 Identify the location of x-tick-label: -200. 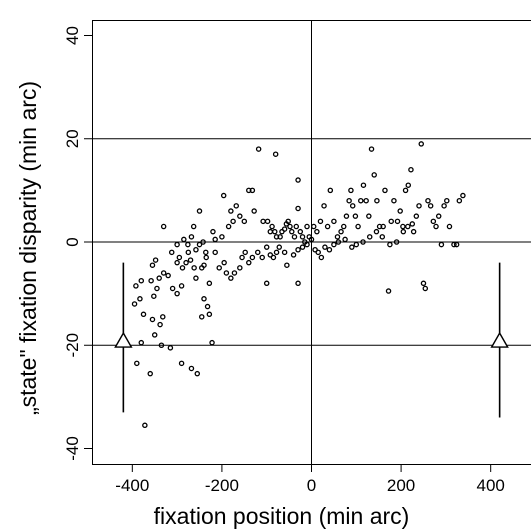
(222, 485).